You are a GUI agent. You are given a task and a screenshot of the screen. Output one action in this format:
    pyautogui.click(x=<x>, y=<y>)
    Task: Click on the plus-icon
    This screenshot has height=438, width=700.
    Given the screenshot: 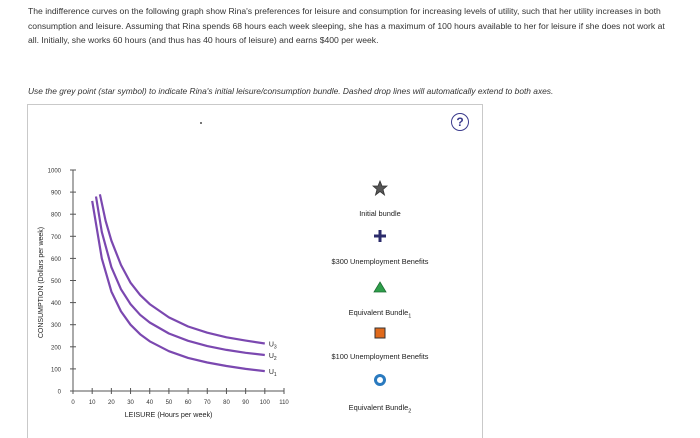 What is the action you would take?
    pyautogui.click(x=380, y=236)
    